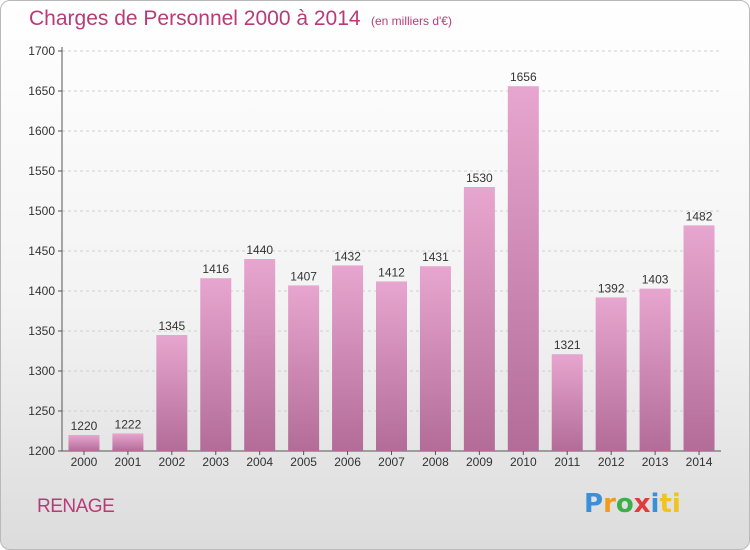  Describe the element at coordinates (41, 371) in the screenshot. I see `y-tick-label: 1300` at that location.